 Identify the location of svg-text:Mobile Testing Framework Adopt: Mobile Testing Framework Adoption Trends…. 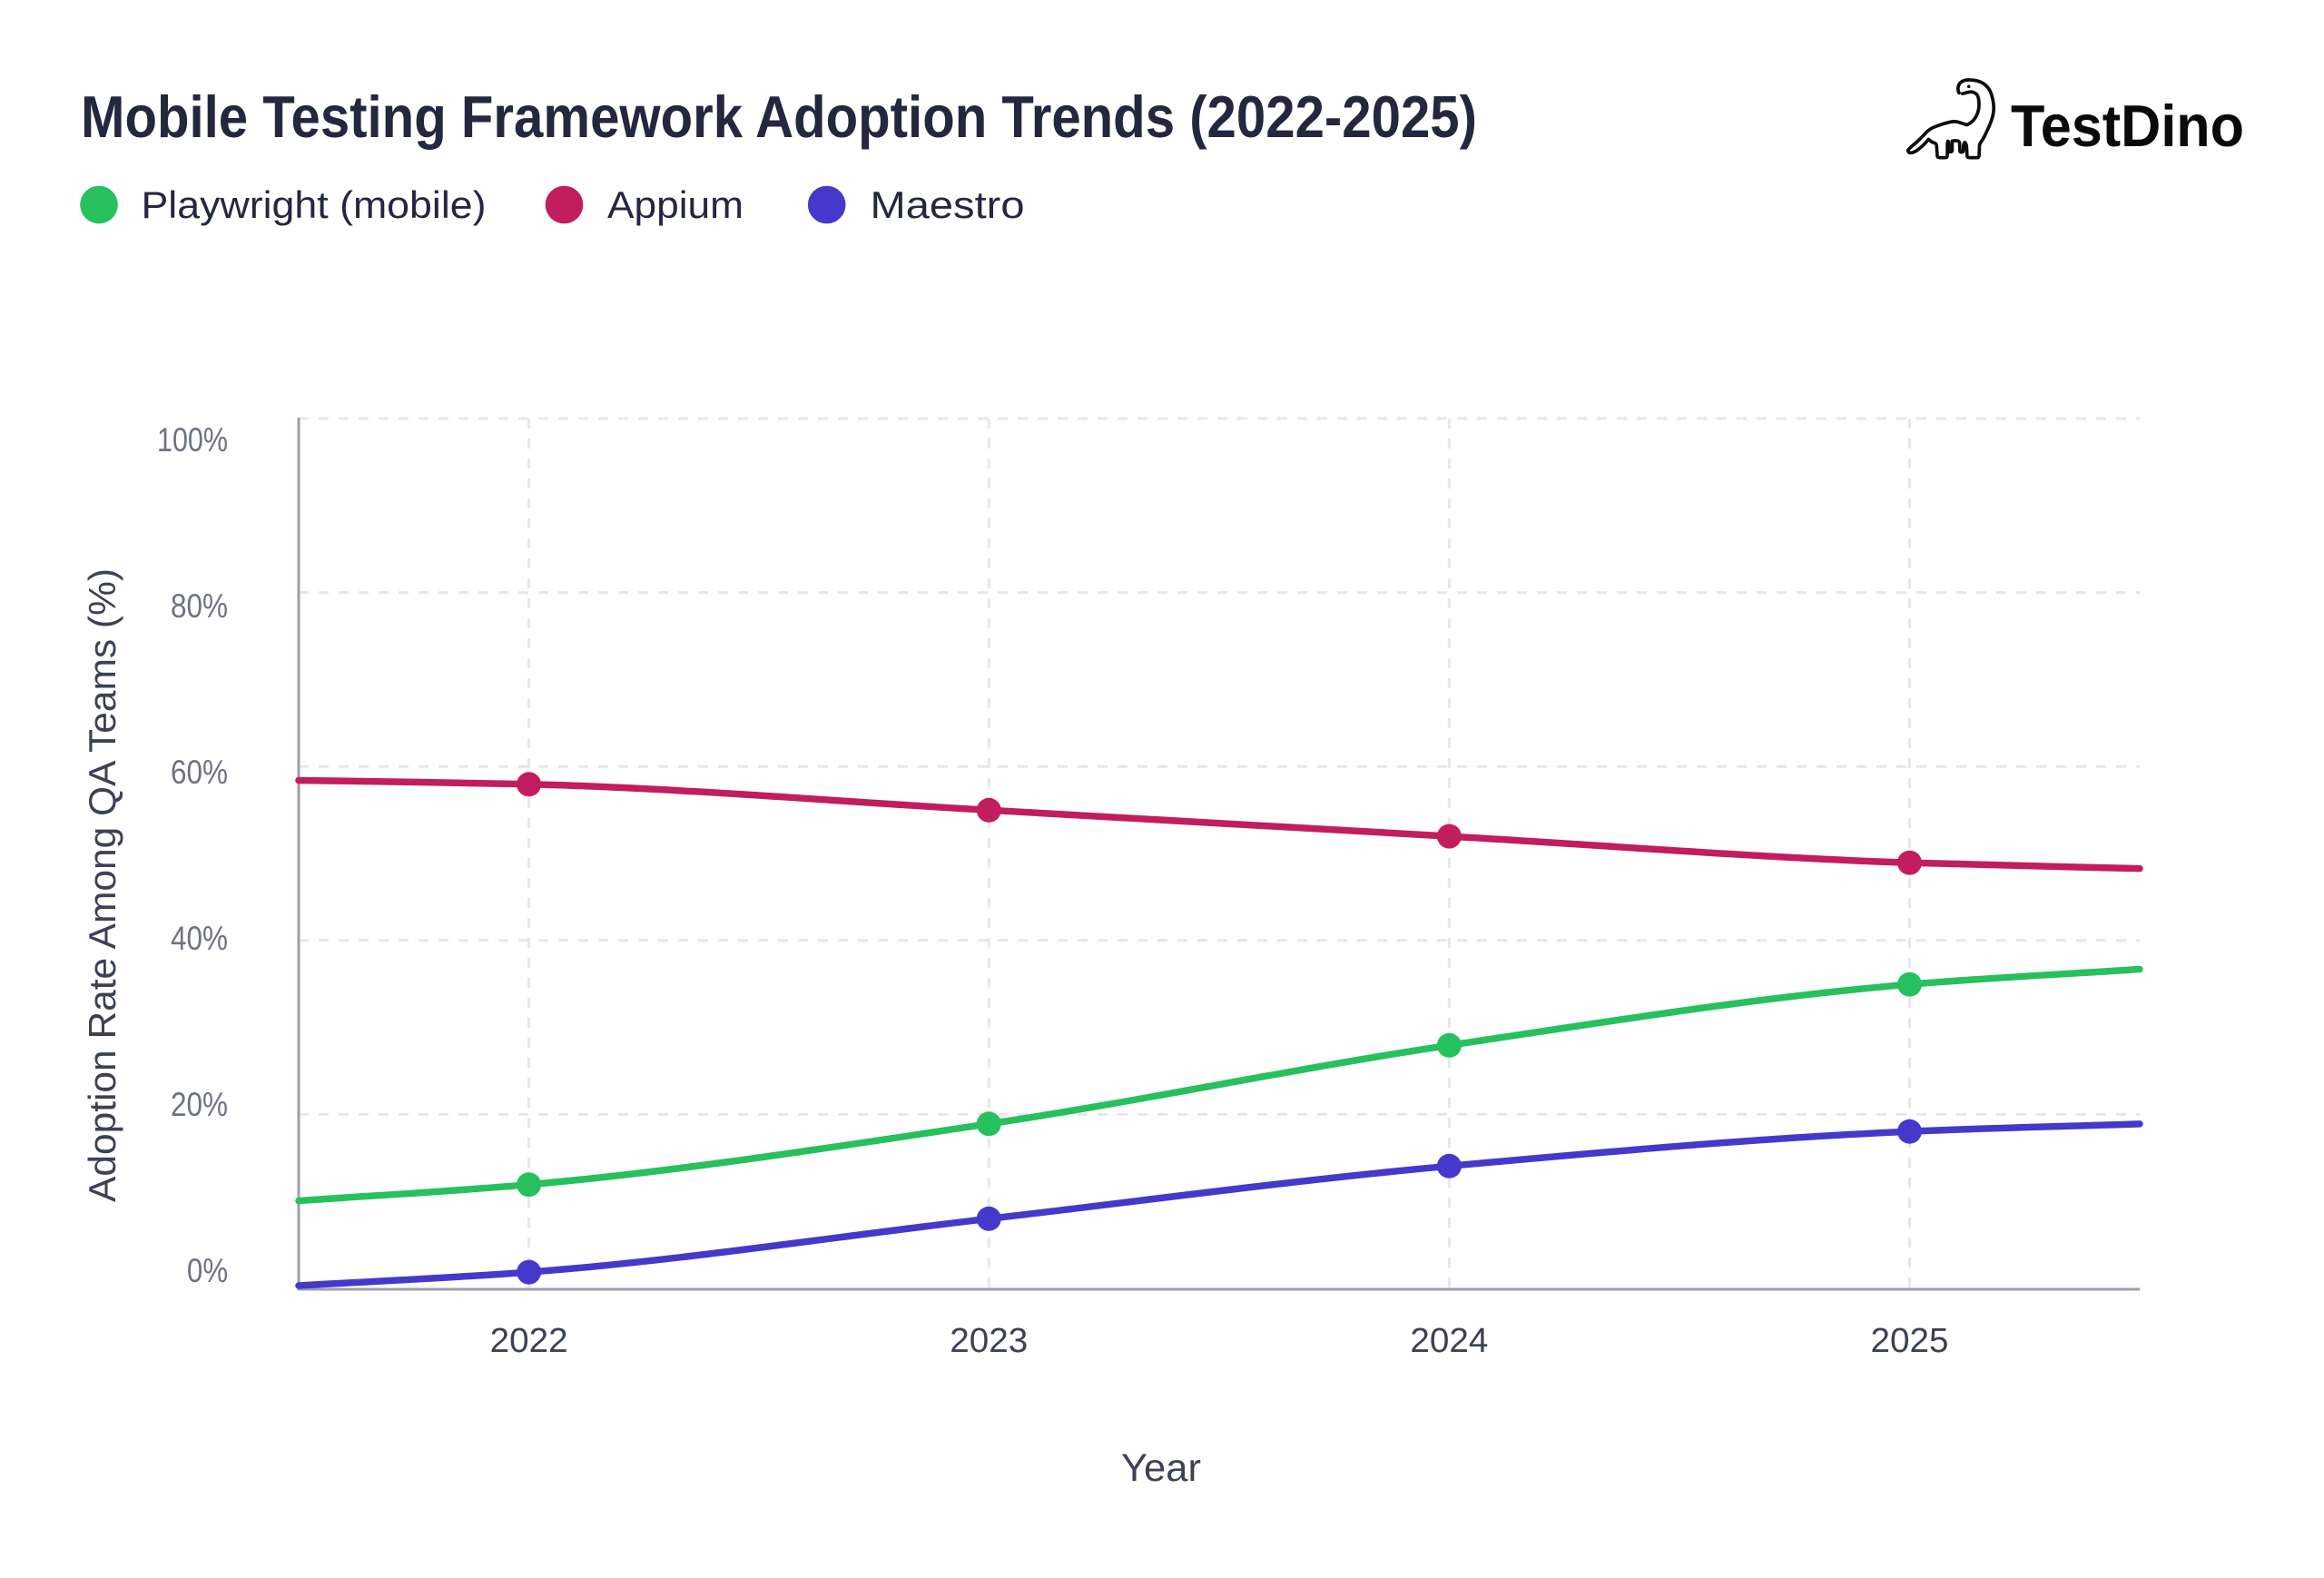
(779, 117).